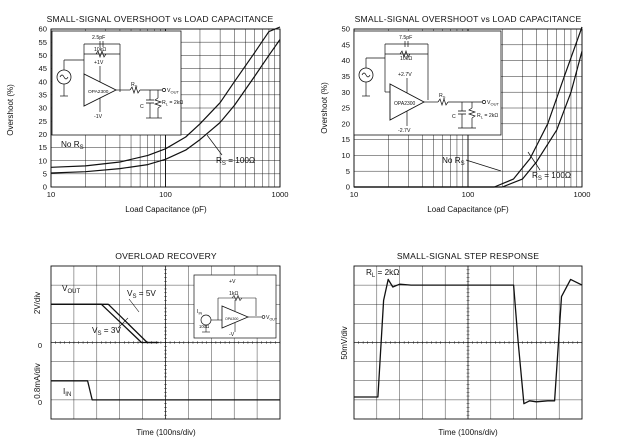  Describe the element at coordinates (43, 42) in the screenshot. I see `y-tick-label: 55` at that location.